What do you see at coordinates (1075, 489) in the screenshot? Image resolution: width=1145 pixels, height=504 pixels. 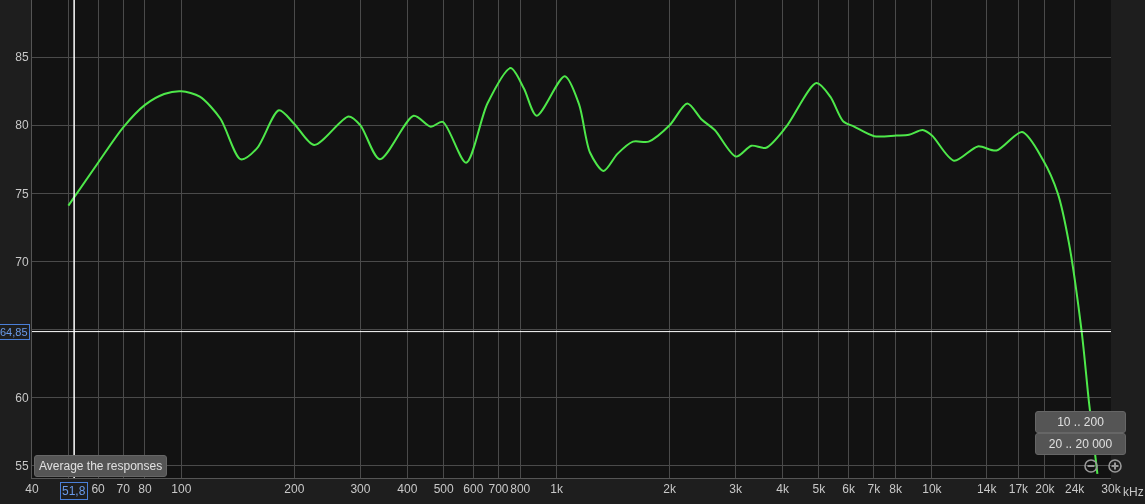 I see `x-tick-label: 24k` at bounding box center [1075, 489].